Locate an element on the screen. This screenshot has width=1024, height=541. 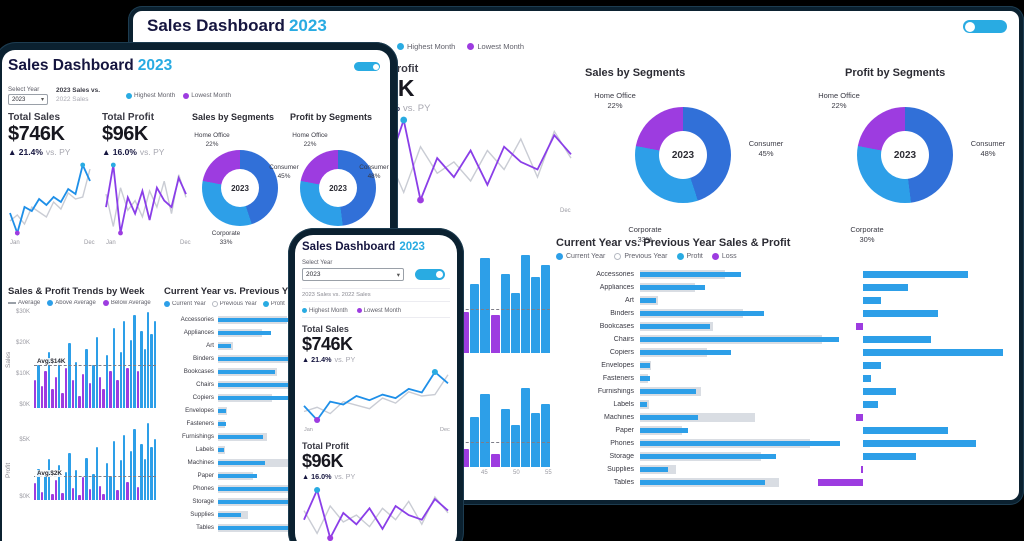
category-row: Chairs is located at coordinates (783, 339).